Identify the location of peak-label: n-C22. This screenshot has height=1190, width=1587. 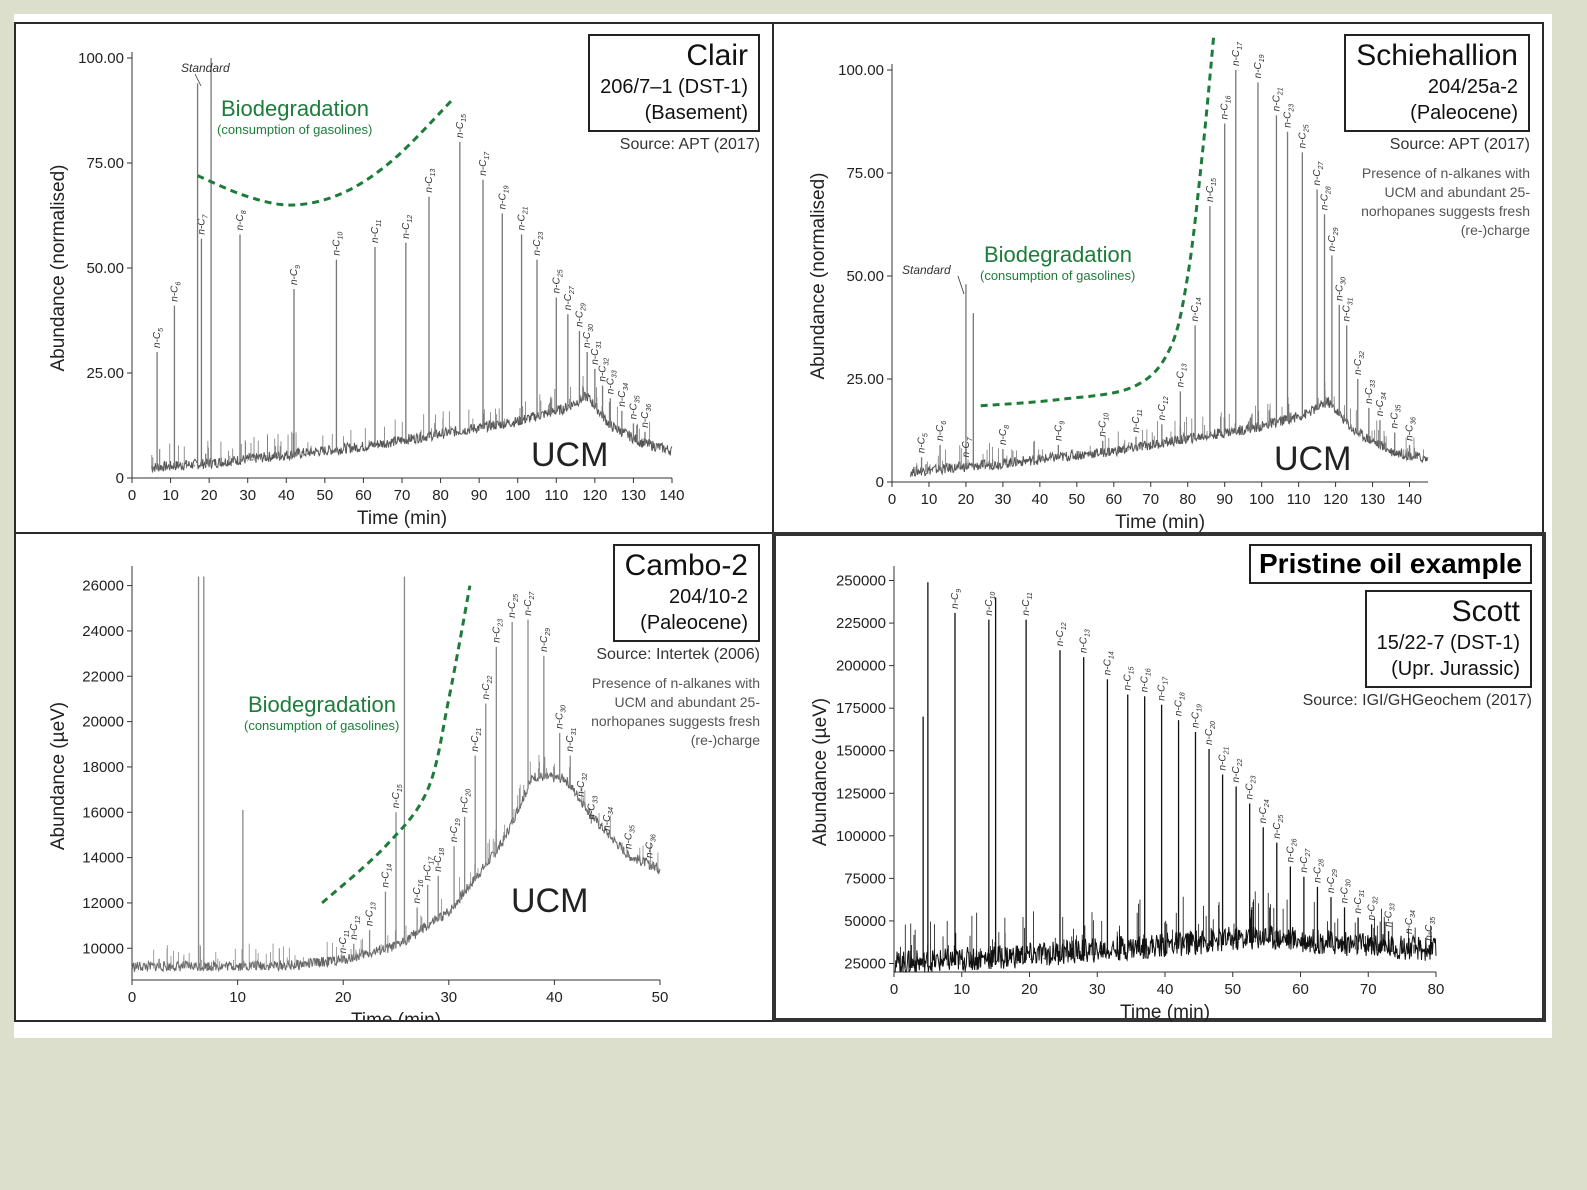
(487, 687).